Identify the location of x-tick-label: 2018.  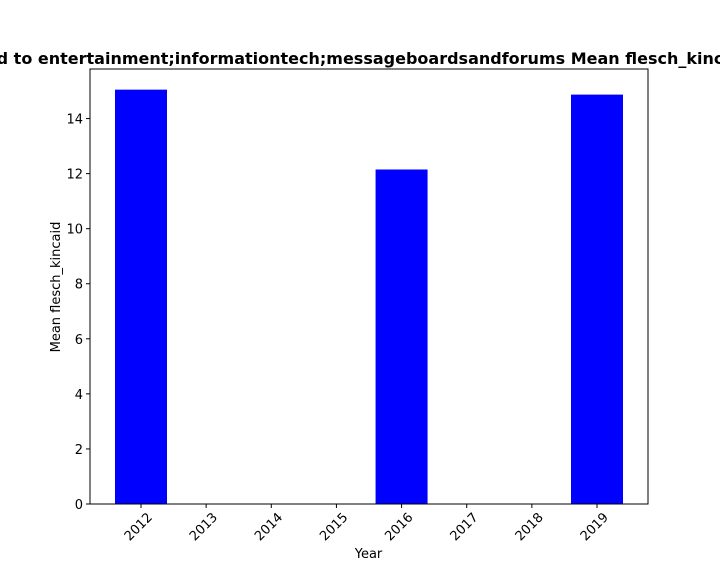
(530, 527).